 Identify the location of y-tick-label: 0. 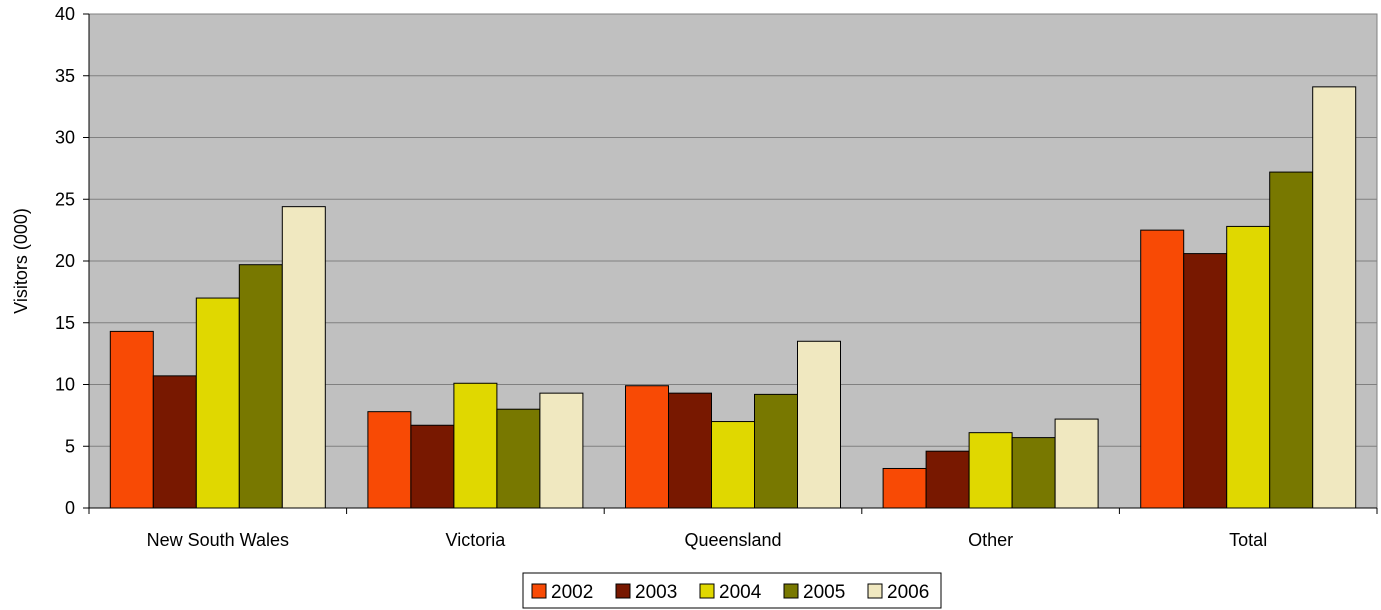
(70, 508).